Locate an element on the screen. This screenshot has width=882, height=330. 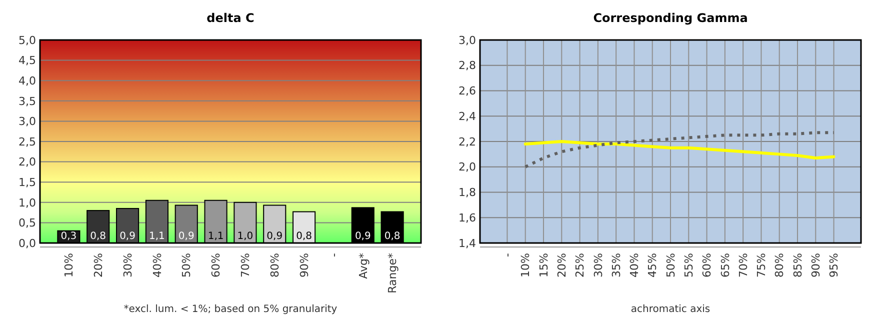
data-label: 0,3 is located at coordinates (68, 236).